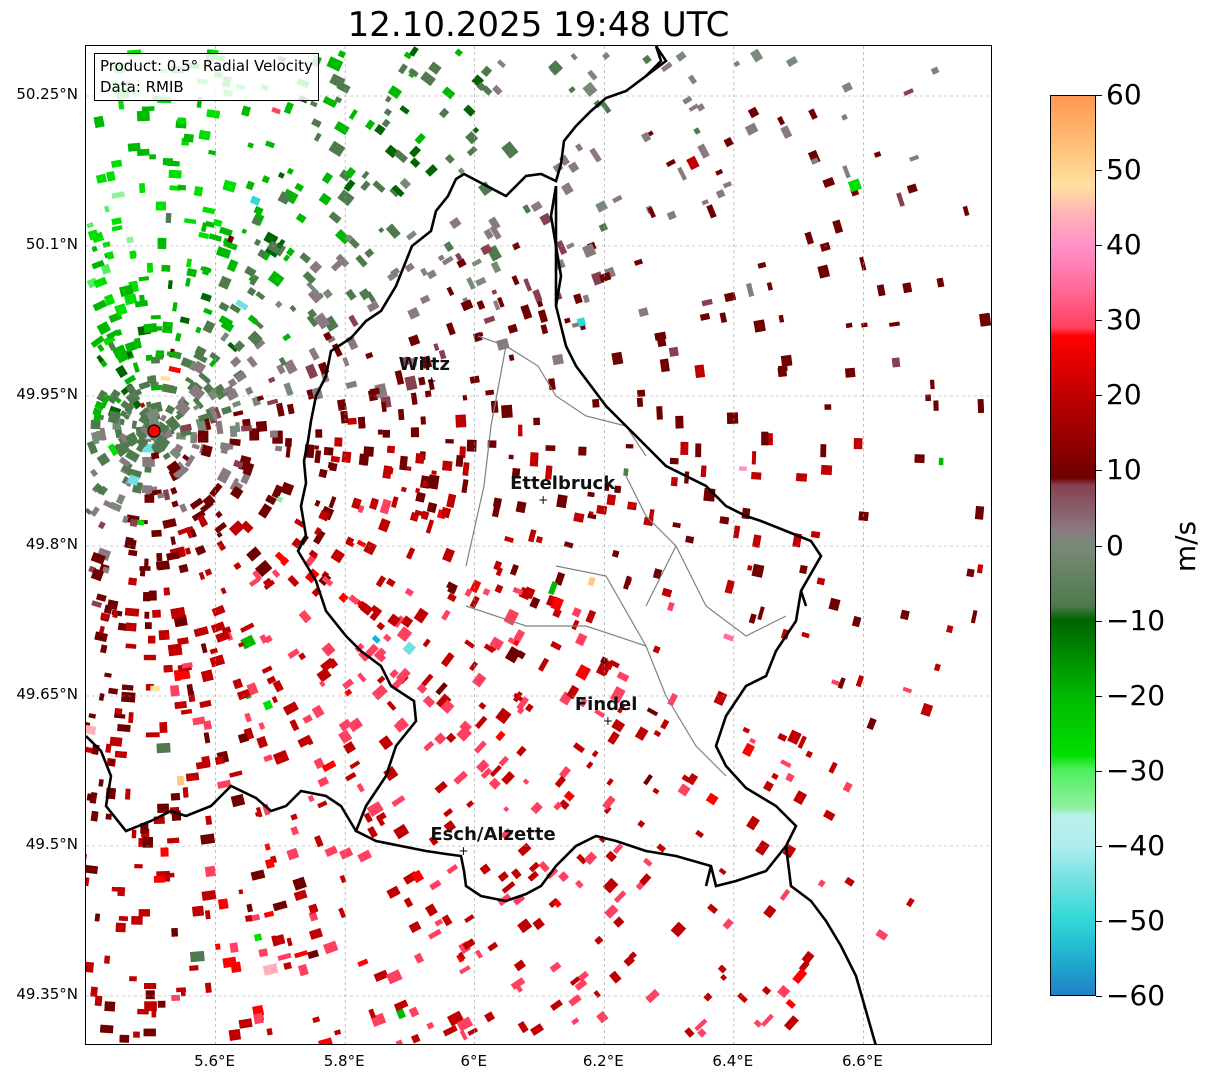 This screenshot has width=1207, height=1081. Describe the element at coordinates (1124, 320) in the screenshot. I see `colorbar-tick-label: 30` at that location.